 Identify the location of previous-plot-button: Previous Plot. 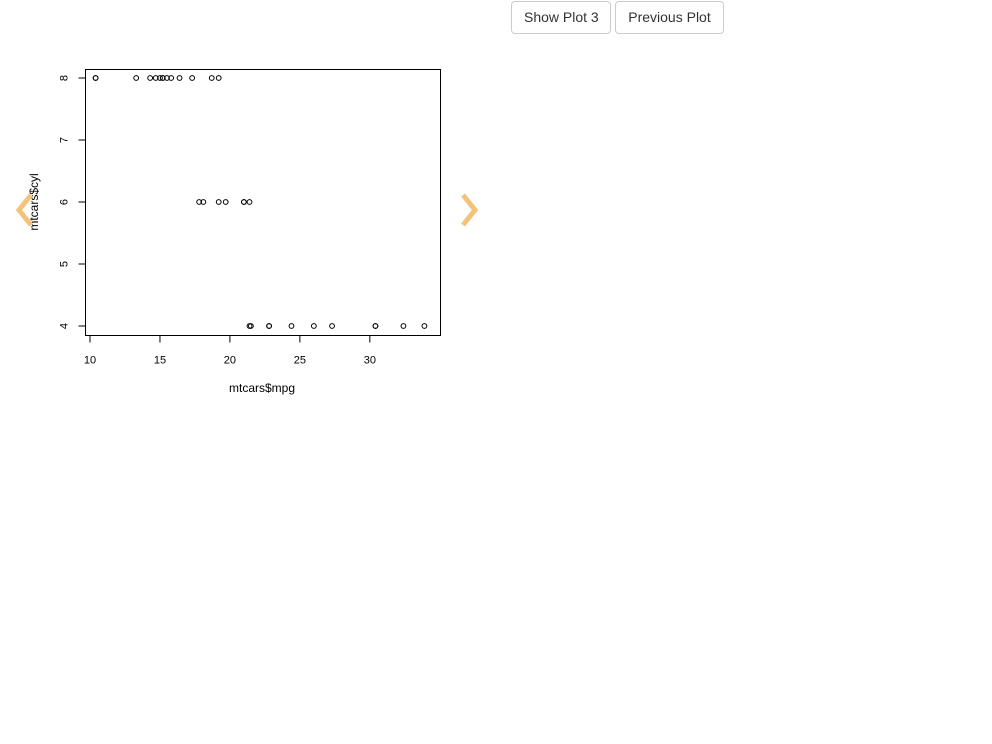
(669, 17).